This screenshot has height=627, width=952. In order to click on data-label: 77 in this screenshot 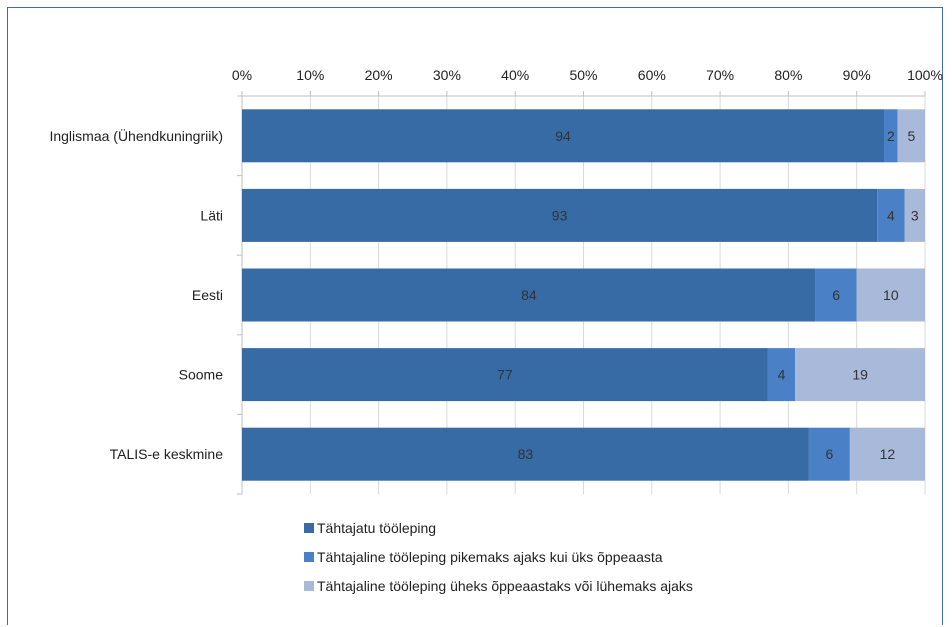, I will do `click(505, 375)`.